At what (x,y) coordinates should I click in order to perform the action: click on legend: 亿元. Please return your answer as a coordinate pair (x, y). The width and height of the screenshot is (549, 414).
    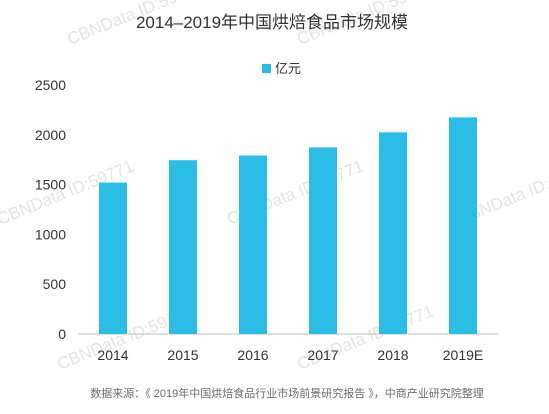
    Looking at the image, I should click on (281, 68).